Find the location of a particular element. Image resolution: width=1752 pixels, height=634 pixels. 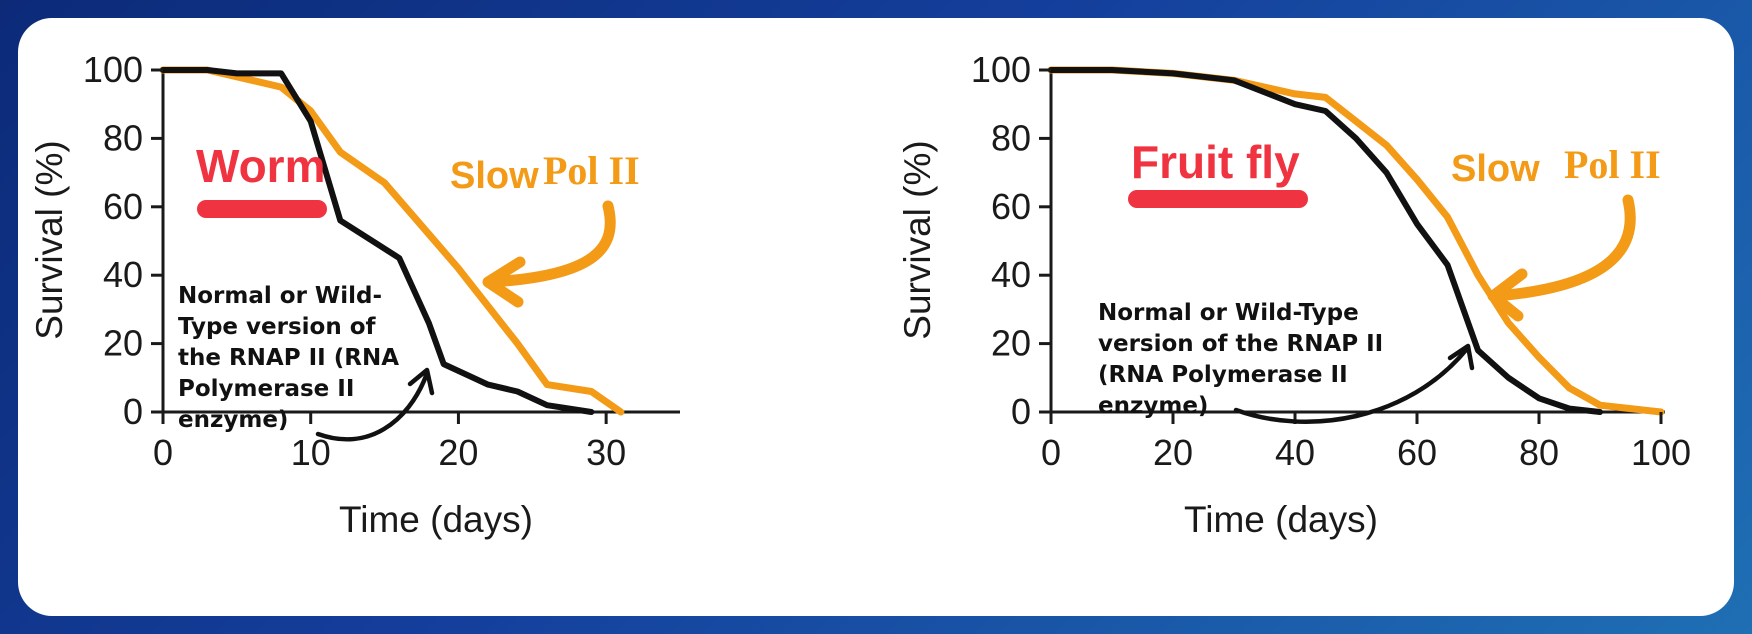

worm-x-ticks: 0 10 20 30 is located at coordinates (389, 442).